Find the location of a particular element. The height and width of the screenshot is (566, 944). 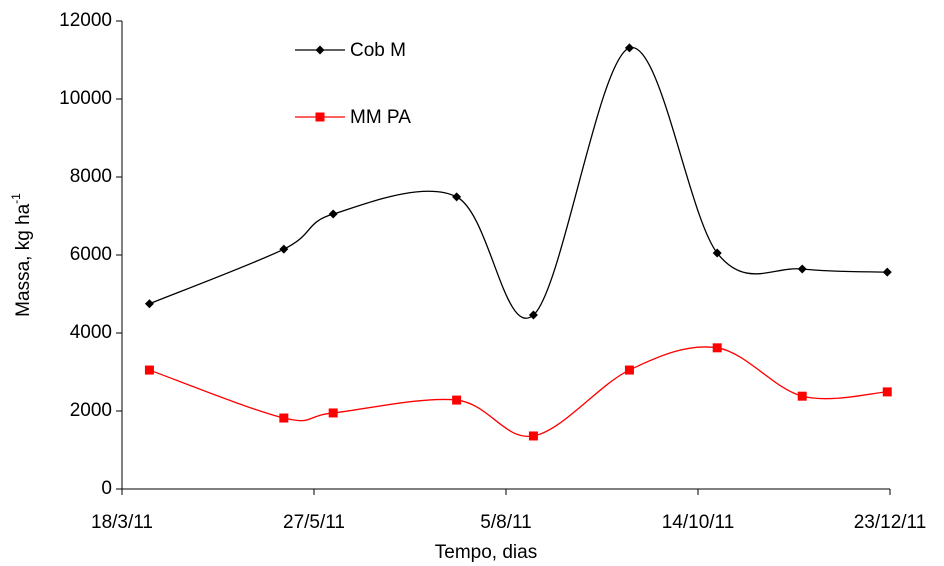

x-tick-label: 27/5/11 is located at coordinates (314, 522).